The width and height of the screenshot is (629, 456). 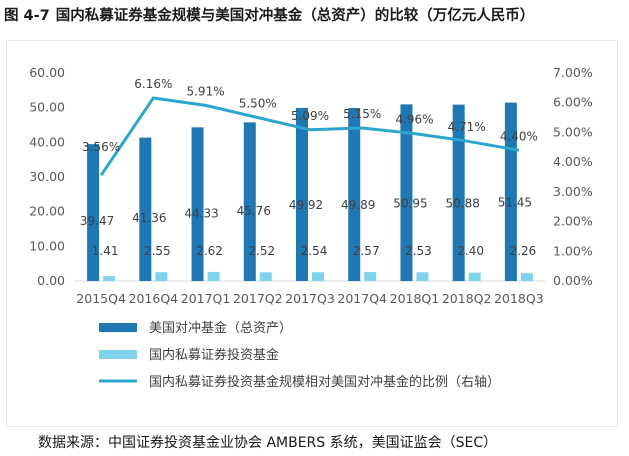 I want to click on cn-bar-data-label: 2.62, so click(x=209, y=251).